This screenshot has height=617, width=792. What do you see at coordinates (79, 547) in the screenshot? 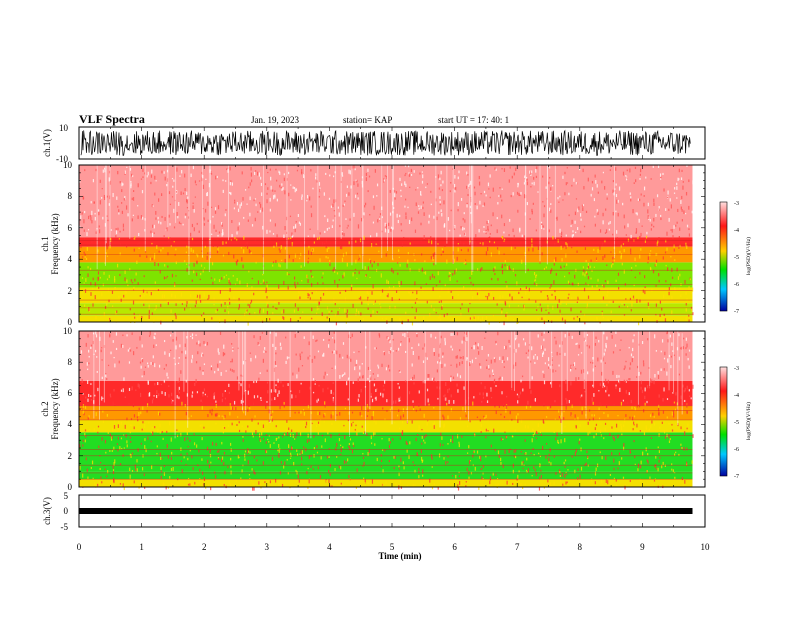
I see `xtick-0: 0` at bounding box center [79, 547].